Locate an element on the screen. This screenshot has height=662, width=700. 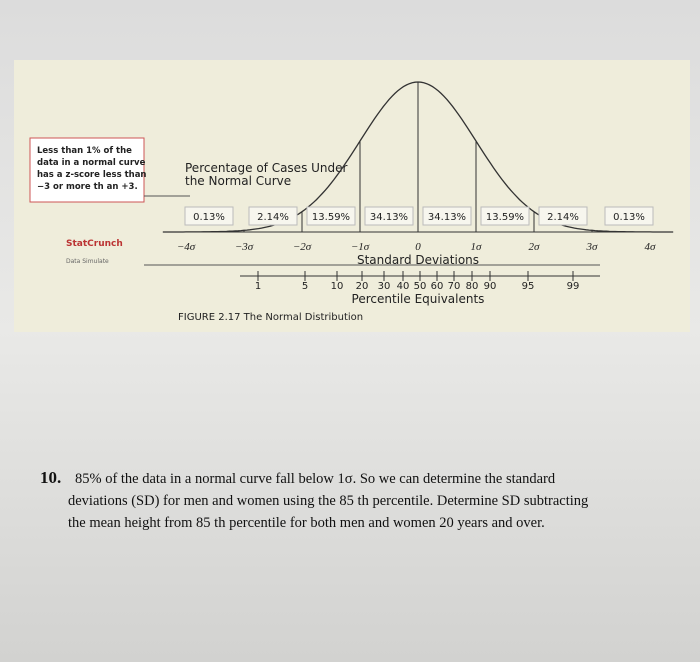
percentile-label: 10 is located at coordinates (337, 286).